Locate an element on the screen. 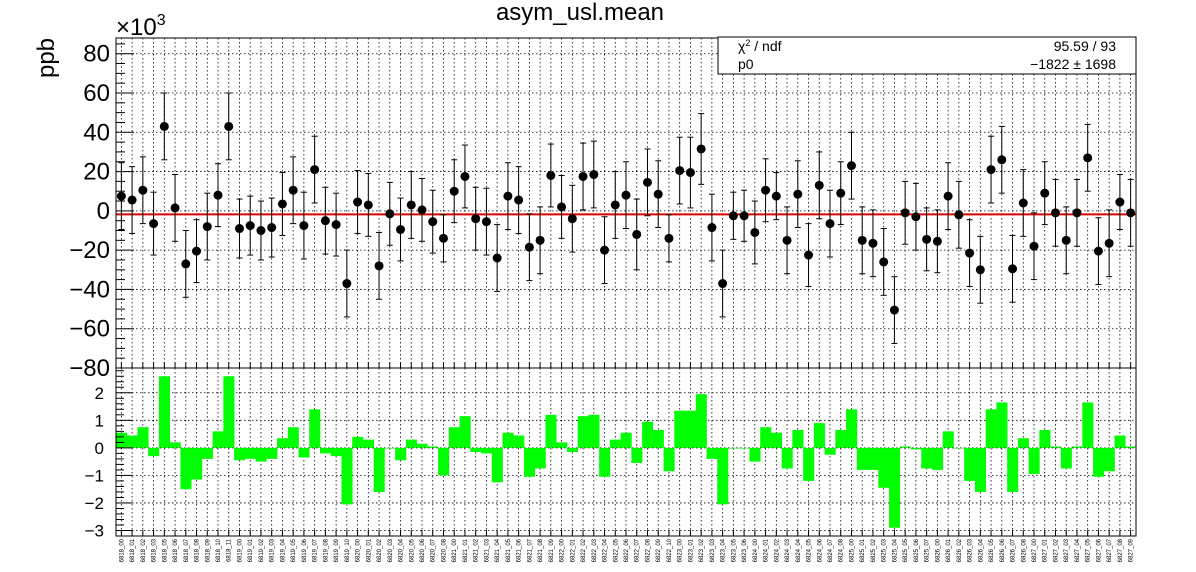 The image size is (1196, 572). x-axis-label: 6822_01 is located at coordinates (573, 550).